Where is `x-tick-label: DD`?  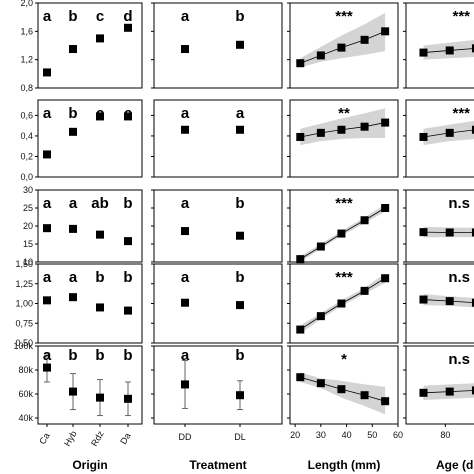 x-tick-label: DD is located at coordinates (185, 437).